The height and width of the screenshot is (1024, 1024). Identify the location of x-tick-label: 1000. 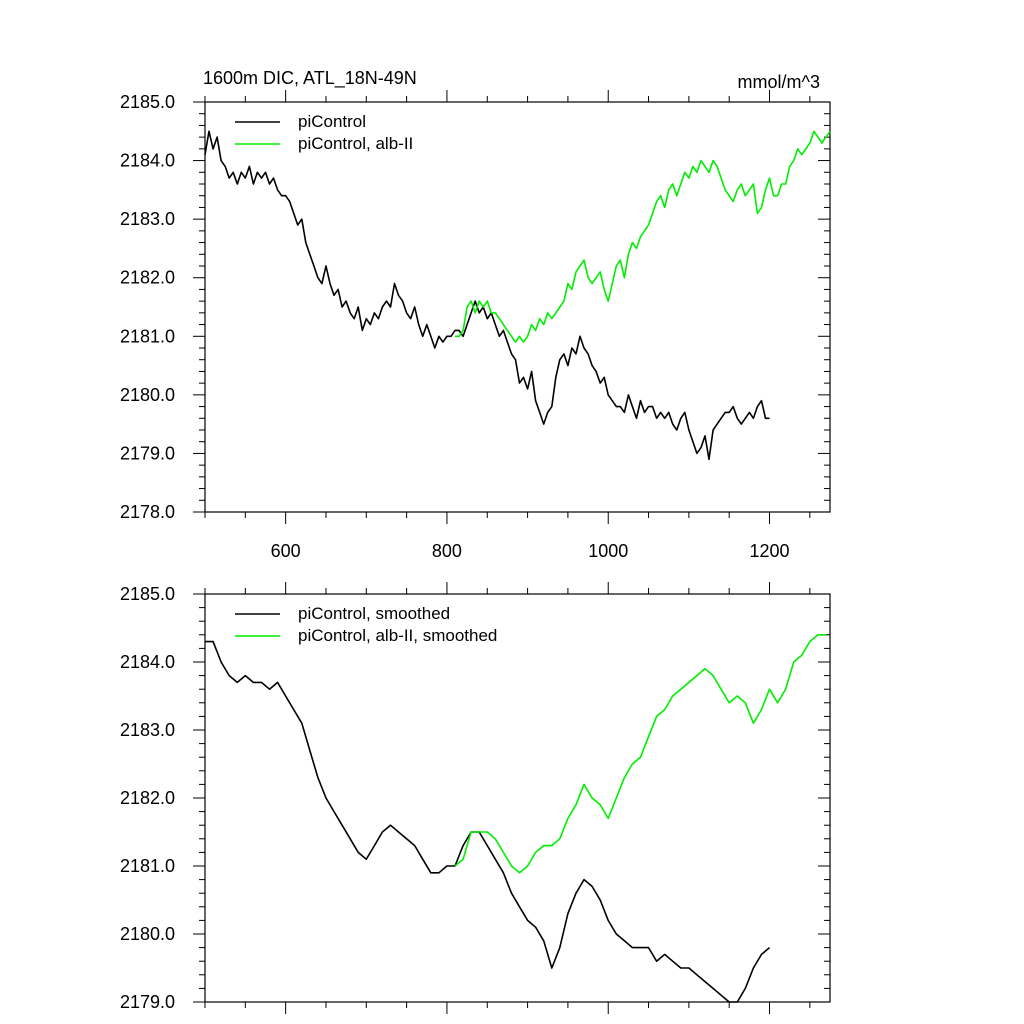
(608, 551).